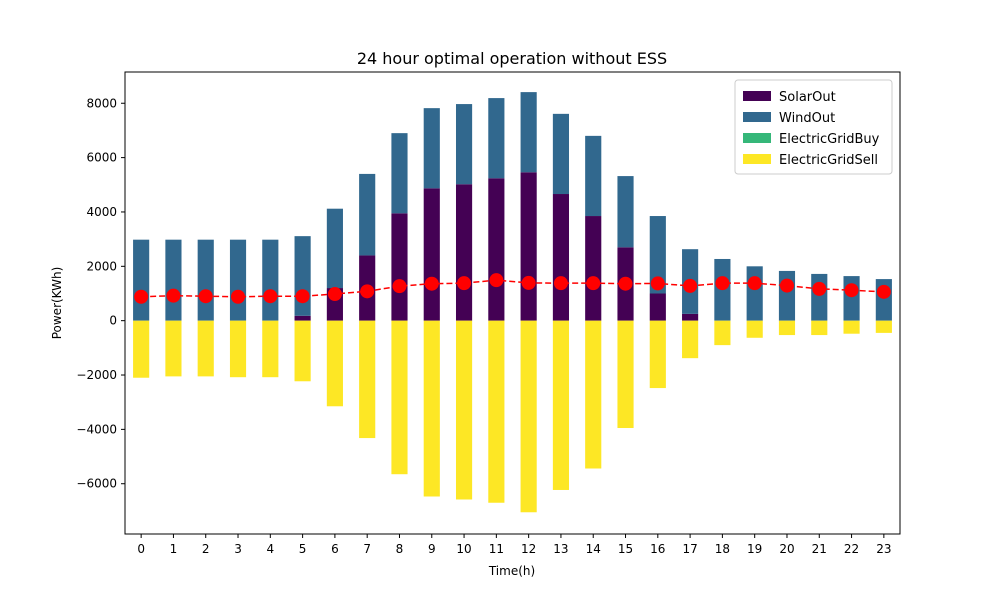 The image size is (1000, 604). I want to click on x-tick-label: 2, so click(206, 549).